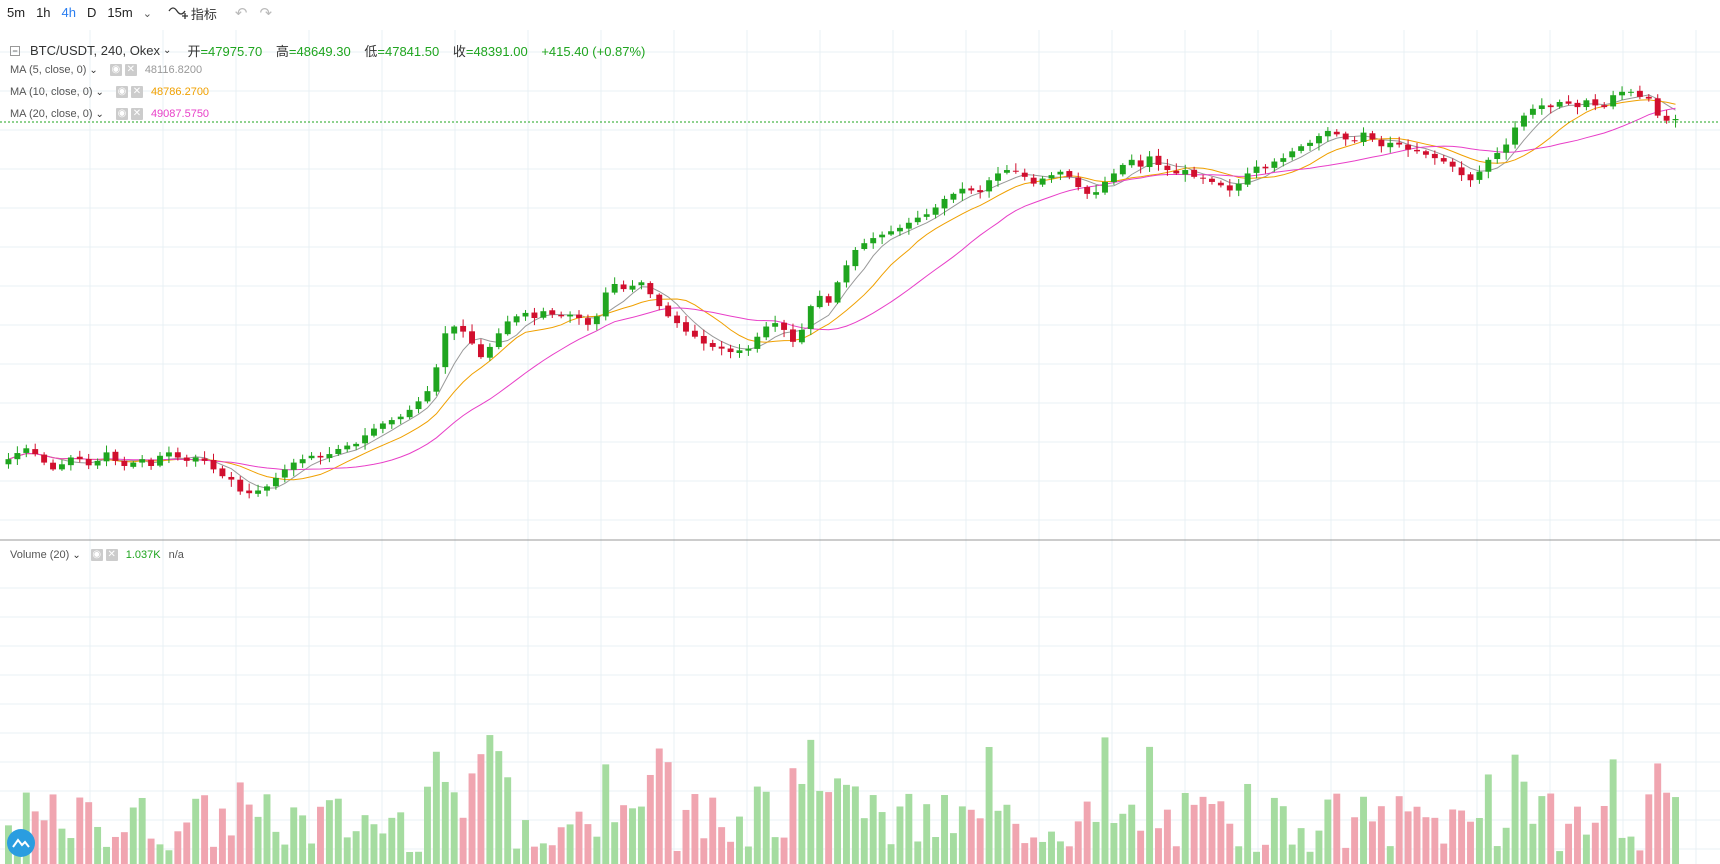 The image size is (1720, 864). Describe the element at coordinates (48, 70) in the screenshot. I see `ma5-label: MA (5, close, 0)` at that location.